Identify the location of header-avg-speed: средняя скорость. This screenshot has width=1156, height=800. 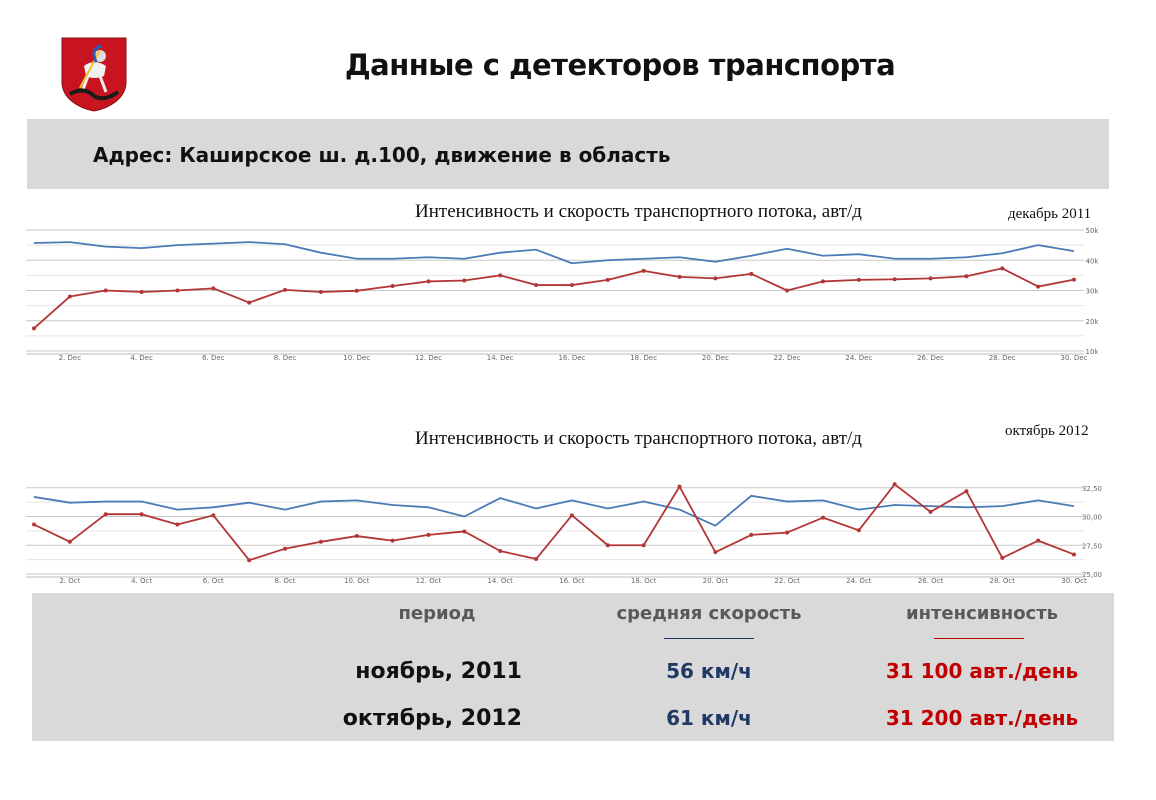
(709, 613).